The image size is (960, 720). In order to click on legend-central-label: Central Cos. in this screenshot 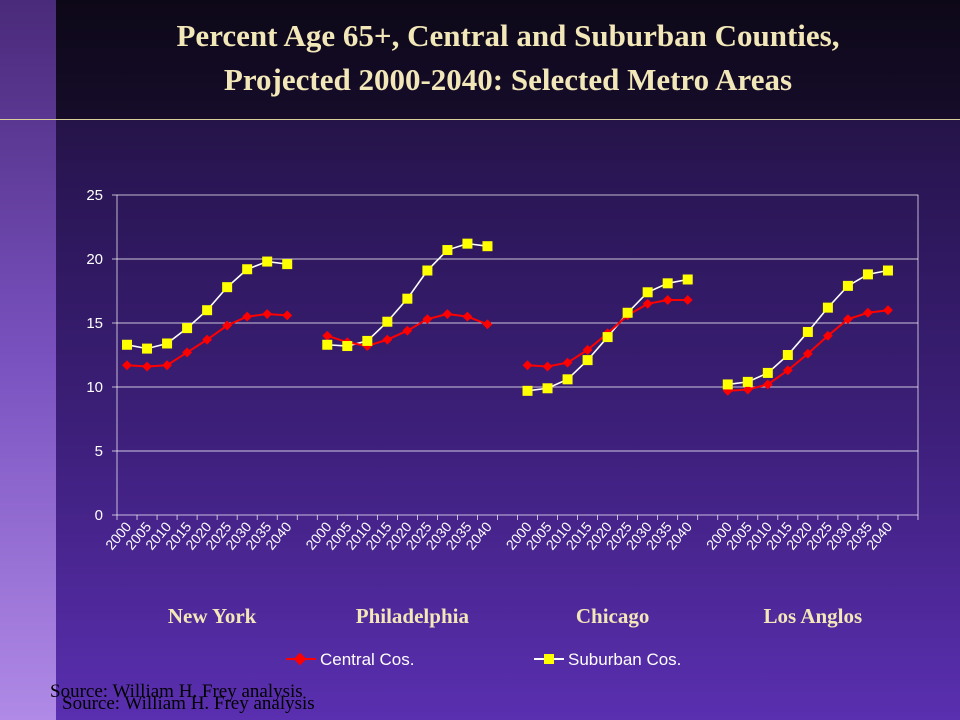, I will do `click(367, 659)`.